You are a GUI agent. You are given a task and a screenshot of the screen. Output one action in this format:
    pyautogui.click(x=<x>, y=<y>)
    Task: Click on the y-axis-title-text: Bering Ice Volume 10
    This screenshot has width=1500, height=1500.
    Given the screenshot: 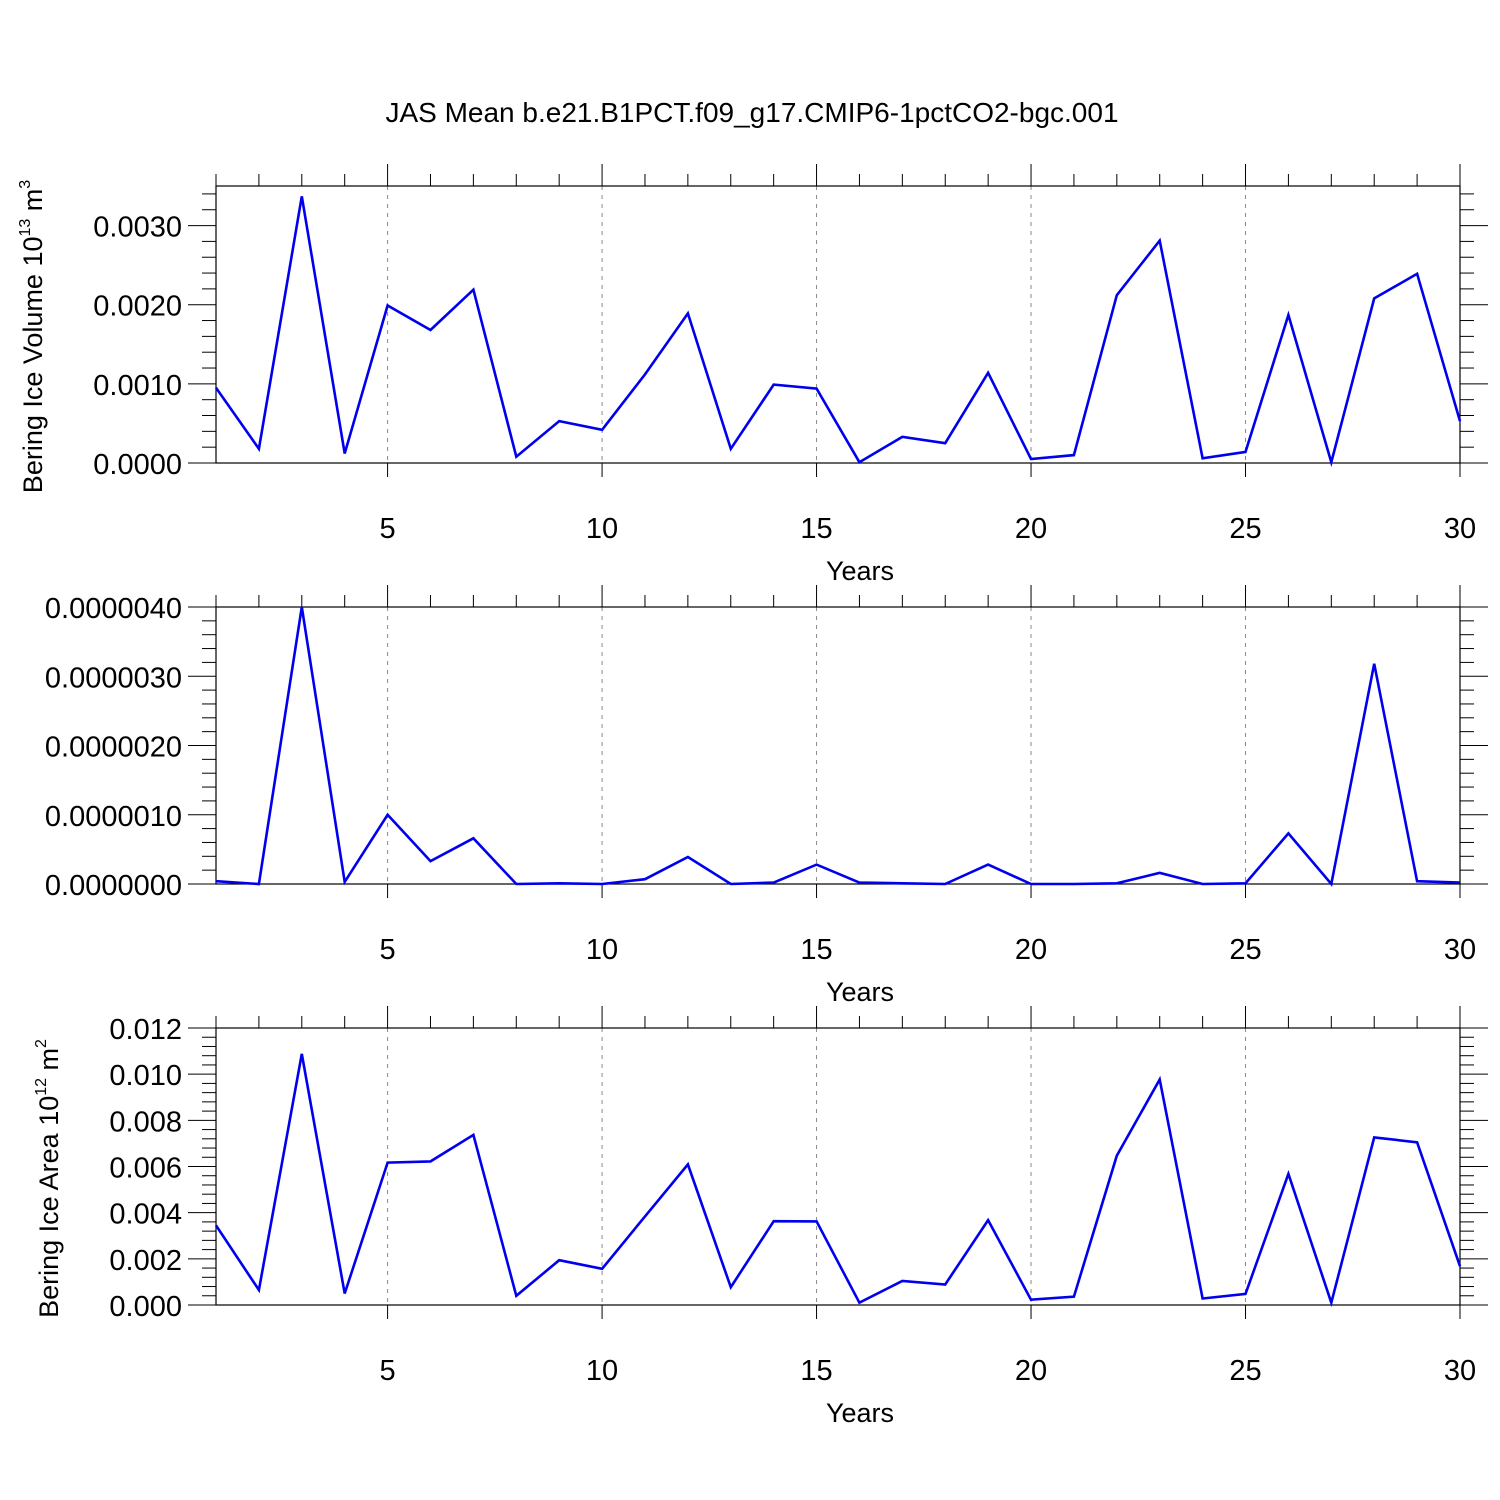 What is the action you would take?
    pyautogui.click(x=33, y=365)
    